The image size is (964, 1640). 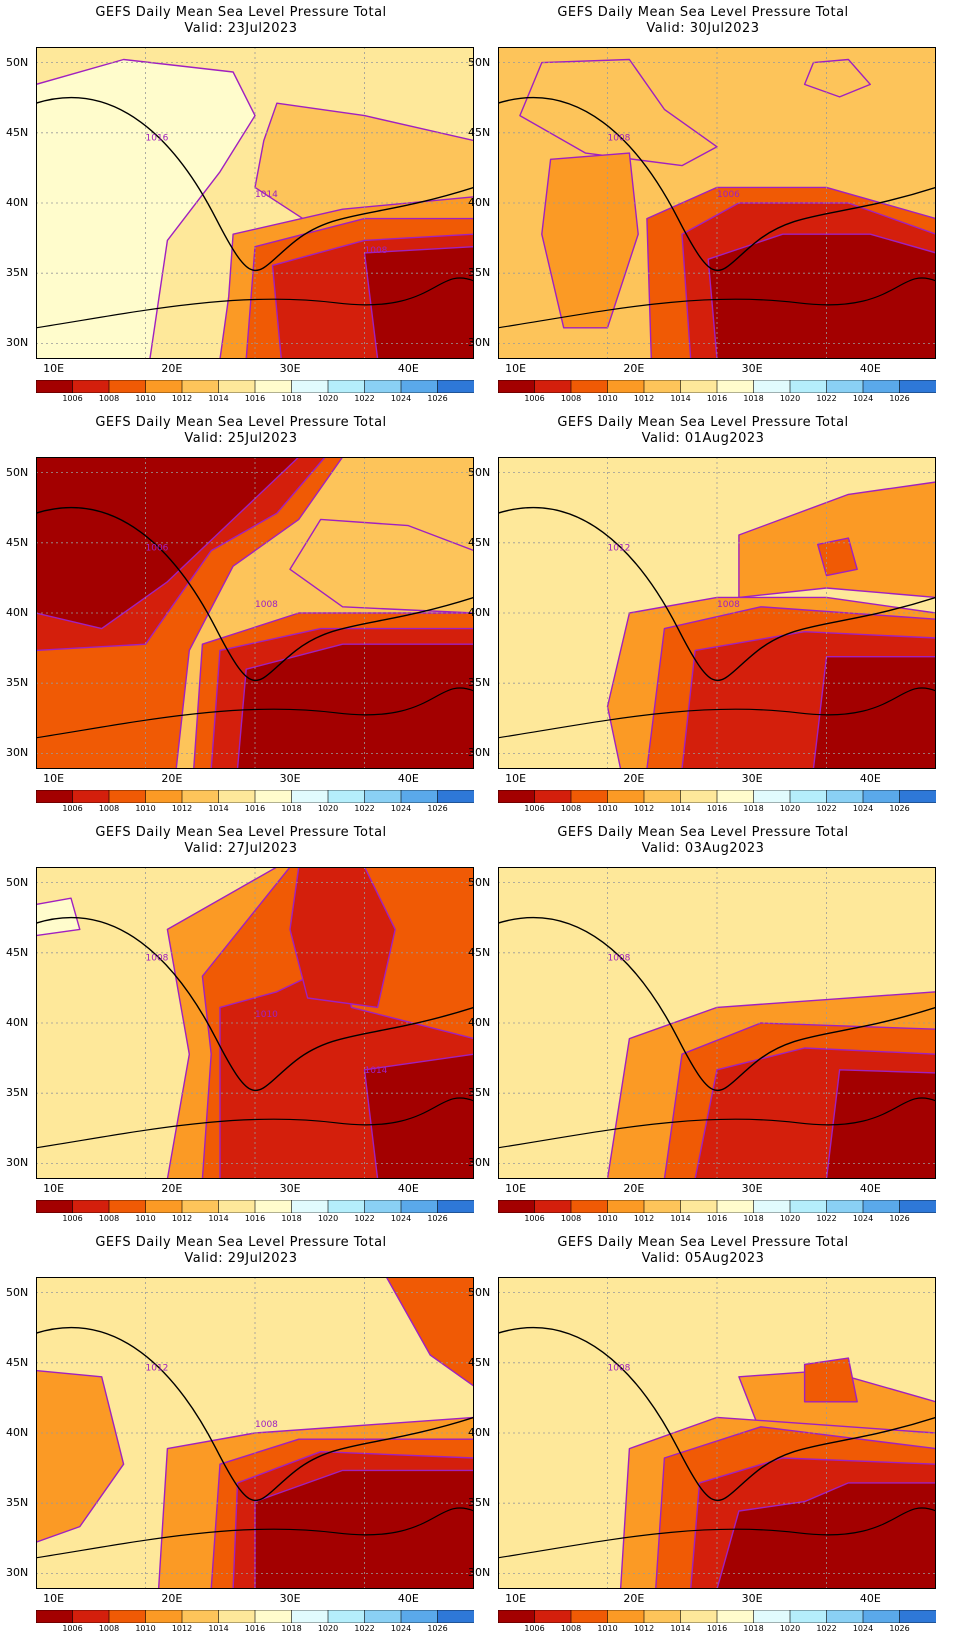 What do you see at coordinates (17, 1432) in the screenshot?
I see `lat-tick-label: 40N` at bounding box center [17, 1432].